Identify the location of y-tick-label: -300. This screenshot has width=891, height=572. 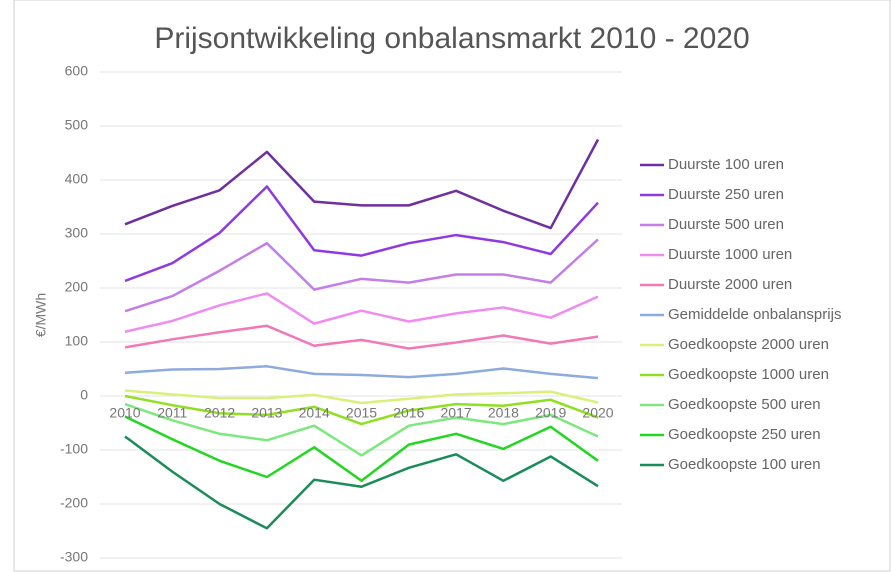
(74, 557).